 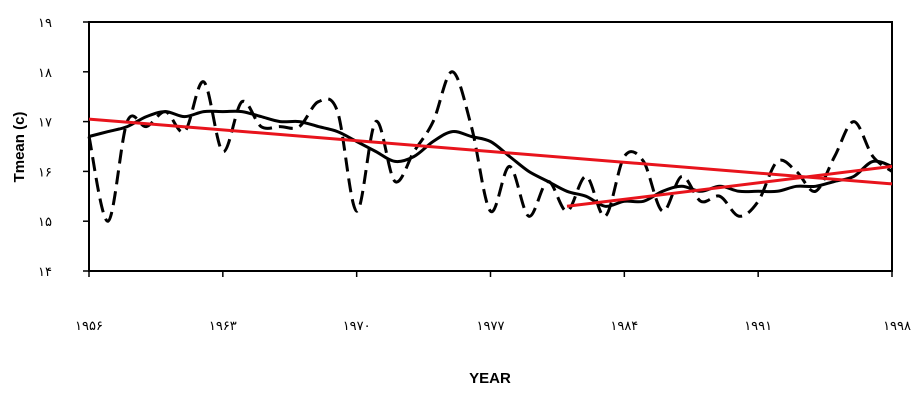 What do you see at coordinates (490, 378) in the screenshot?
I see `x-axis-title: YEAR` at bounding box center [490, 378].